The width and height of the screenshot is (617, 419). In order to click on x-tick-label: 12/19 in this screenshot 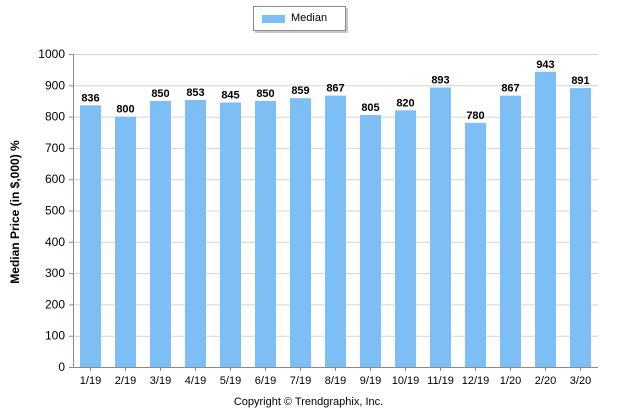, I will do `click(476, 381)`.